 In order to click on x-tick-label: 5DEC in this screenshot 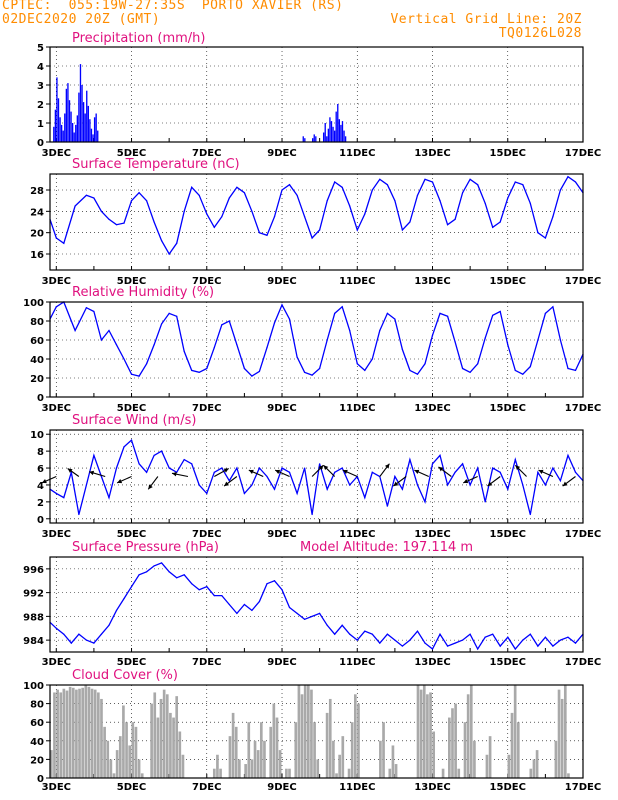, I will do `click(131, 281)`.